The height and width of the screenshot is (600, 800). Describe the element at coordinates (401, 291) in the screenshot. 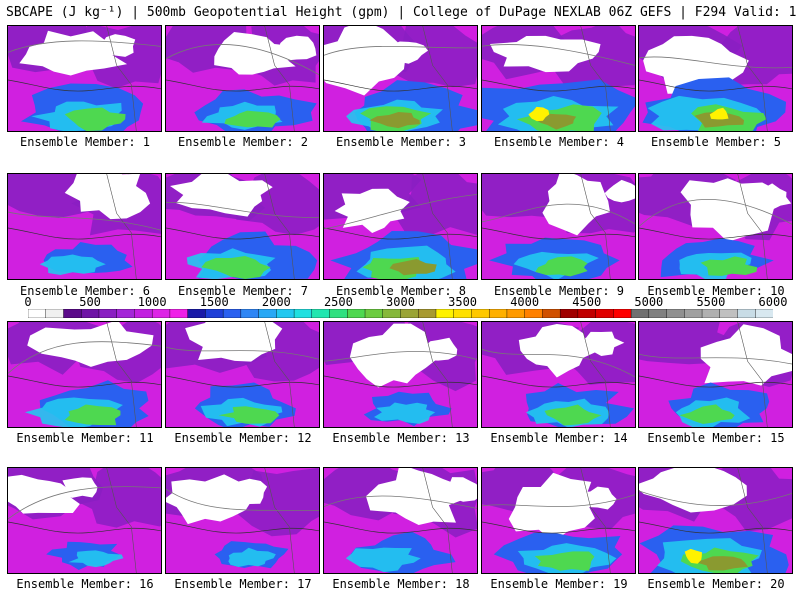

I see `member-caption: Ensemble Member: 8` at that location.